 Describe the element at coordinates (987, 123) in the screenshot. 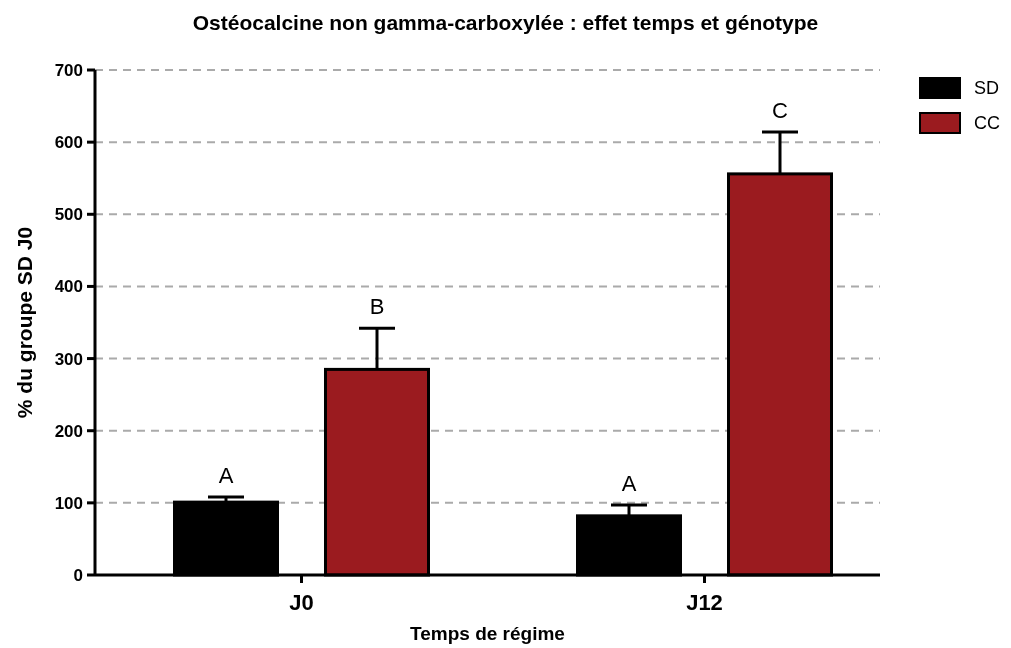

I see `legend-label: CC` at that location.